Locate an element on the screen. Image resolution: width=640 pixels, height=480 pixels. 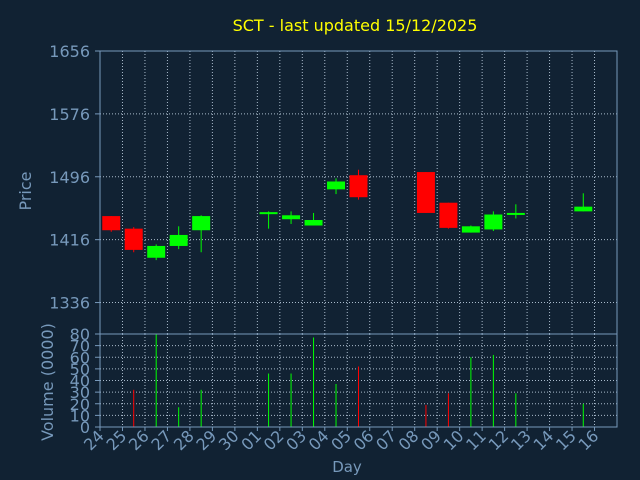
volume-axis-label: Volume (0000) is located at coordinates (47, 382).